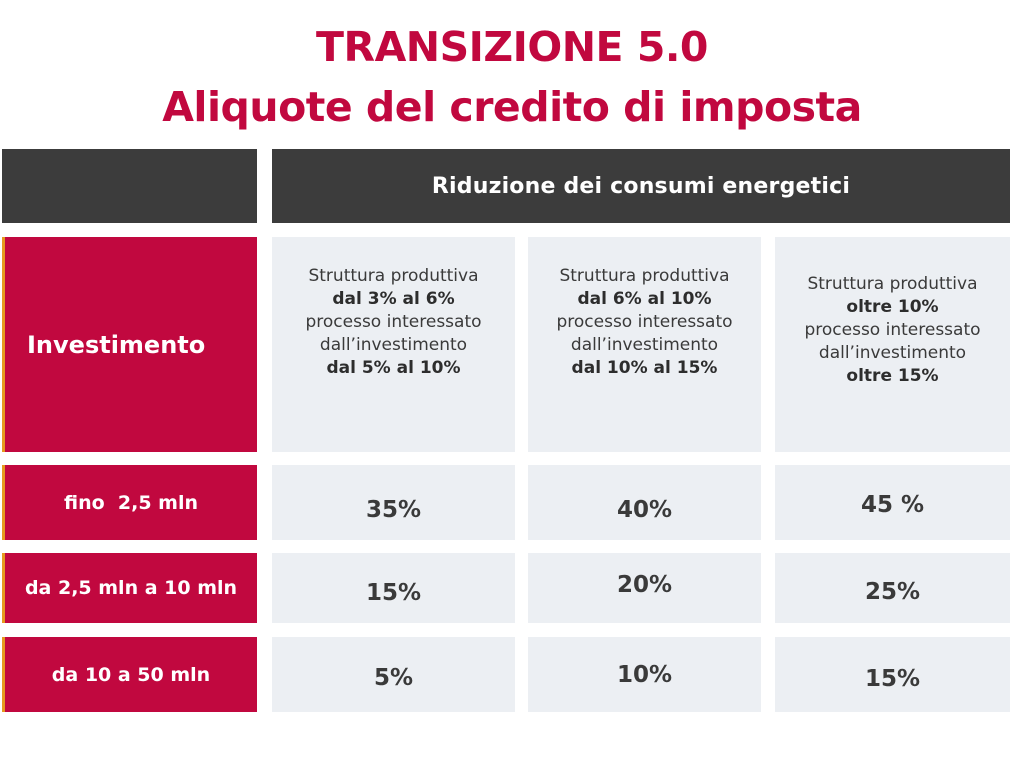 The height and width of the screenshot is (768, 1024). I want to click on row3-value-1: 5%, so click(393, 674).